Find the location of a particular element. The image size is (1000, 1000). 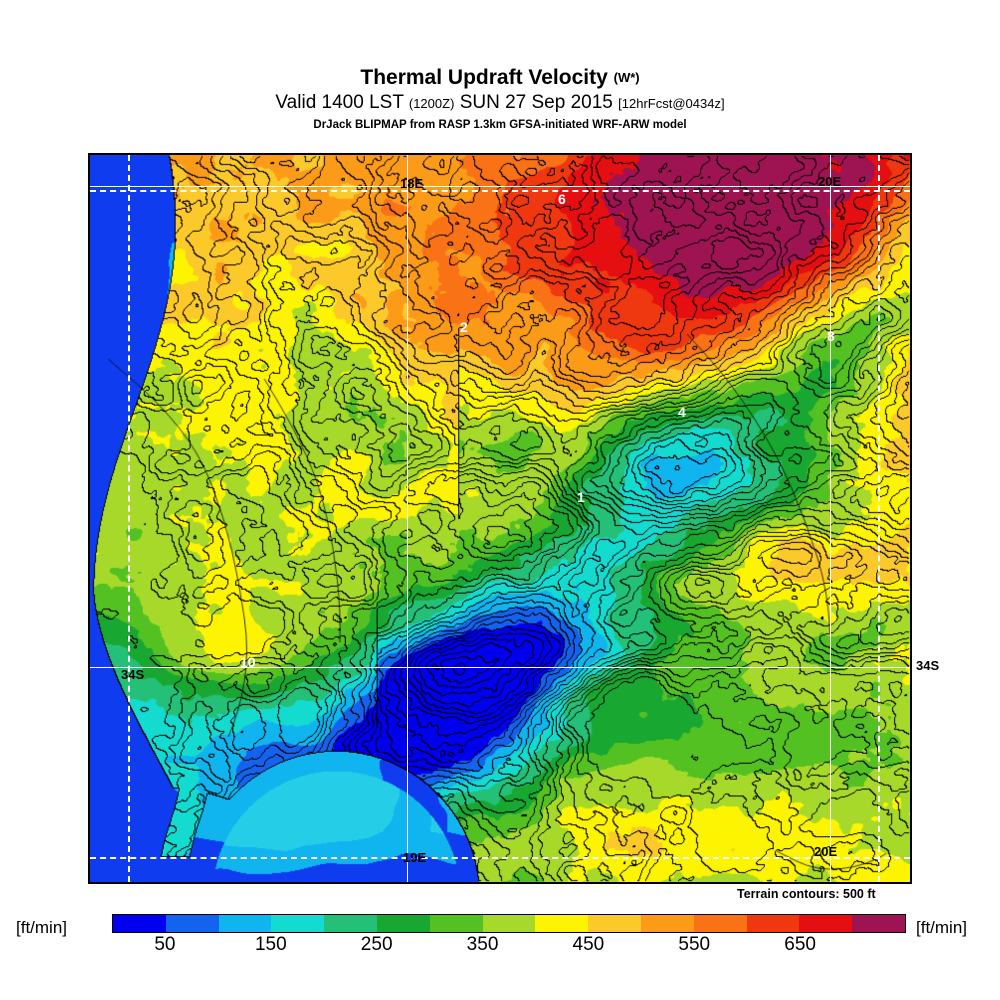

colorbar-tick-label: 150 is located at coordinates (270, 944).